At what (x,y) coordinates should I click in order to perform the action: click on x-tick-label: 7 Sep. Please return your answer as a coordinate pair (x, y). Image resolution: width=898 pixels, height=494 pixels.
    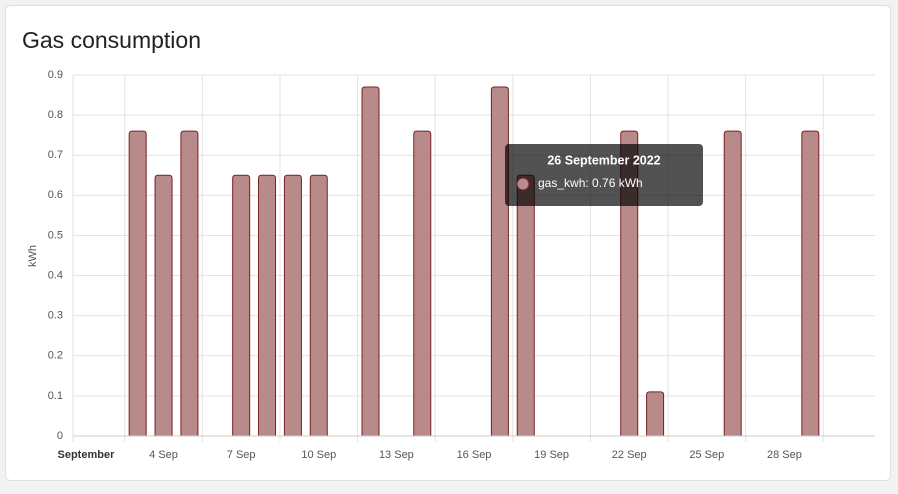
    Looking at the image, I should click on (241, 455).